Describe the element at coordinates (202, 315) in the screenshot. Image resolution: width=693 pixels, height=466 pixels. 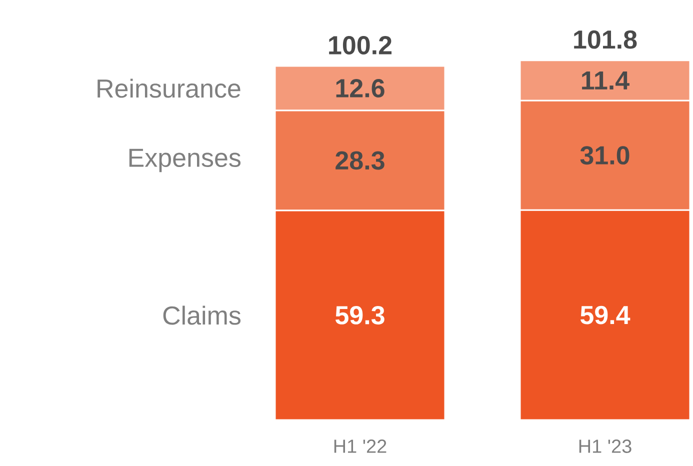
I see `series-label: Claims` at that location.